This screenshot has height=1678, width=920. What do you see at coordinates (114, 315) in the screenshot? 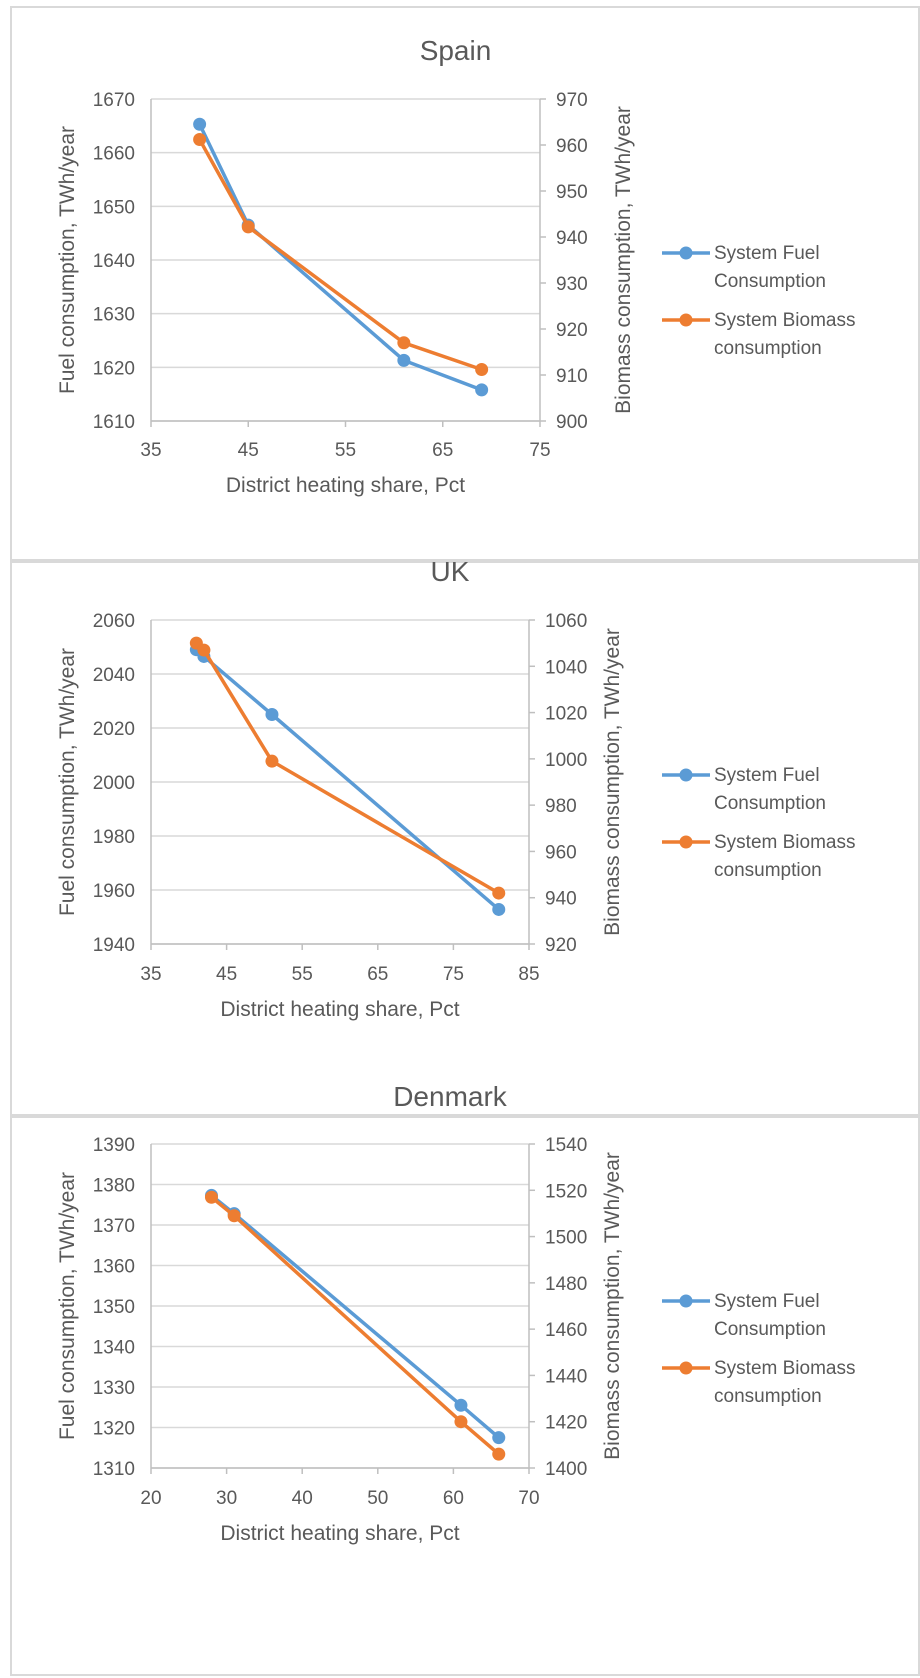
I see `y-tick-label: 1630` at bounding box center [114, 315].